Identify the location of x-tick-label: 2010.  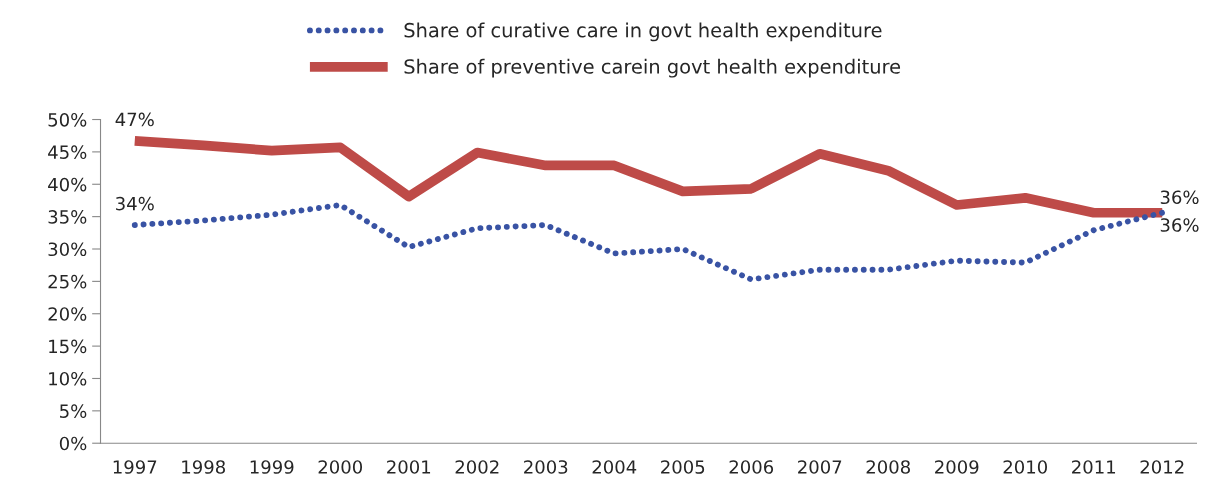
(1025, 467).